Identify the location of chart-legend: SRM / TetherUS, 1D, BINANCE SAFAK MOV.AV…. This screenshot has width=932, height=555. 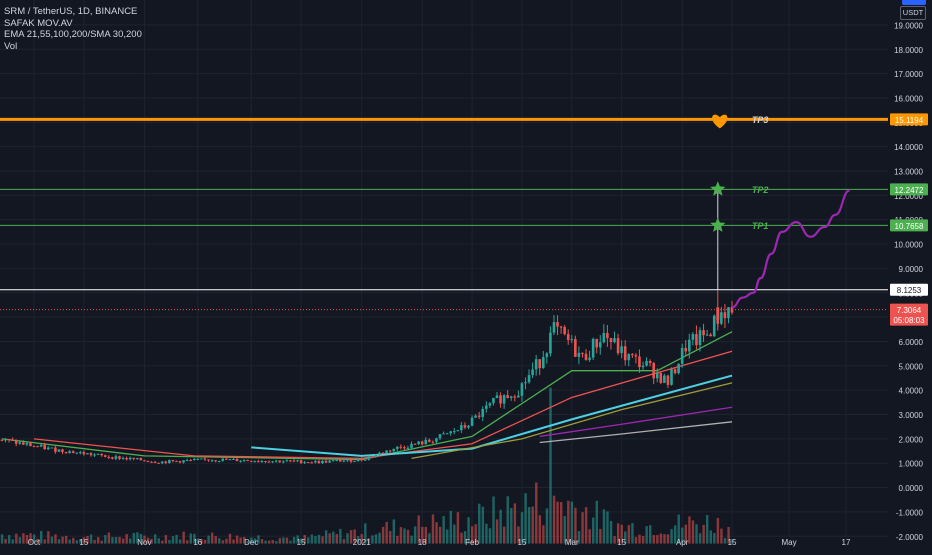
(73, 29).